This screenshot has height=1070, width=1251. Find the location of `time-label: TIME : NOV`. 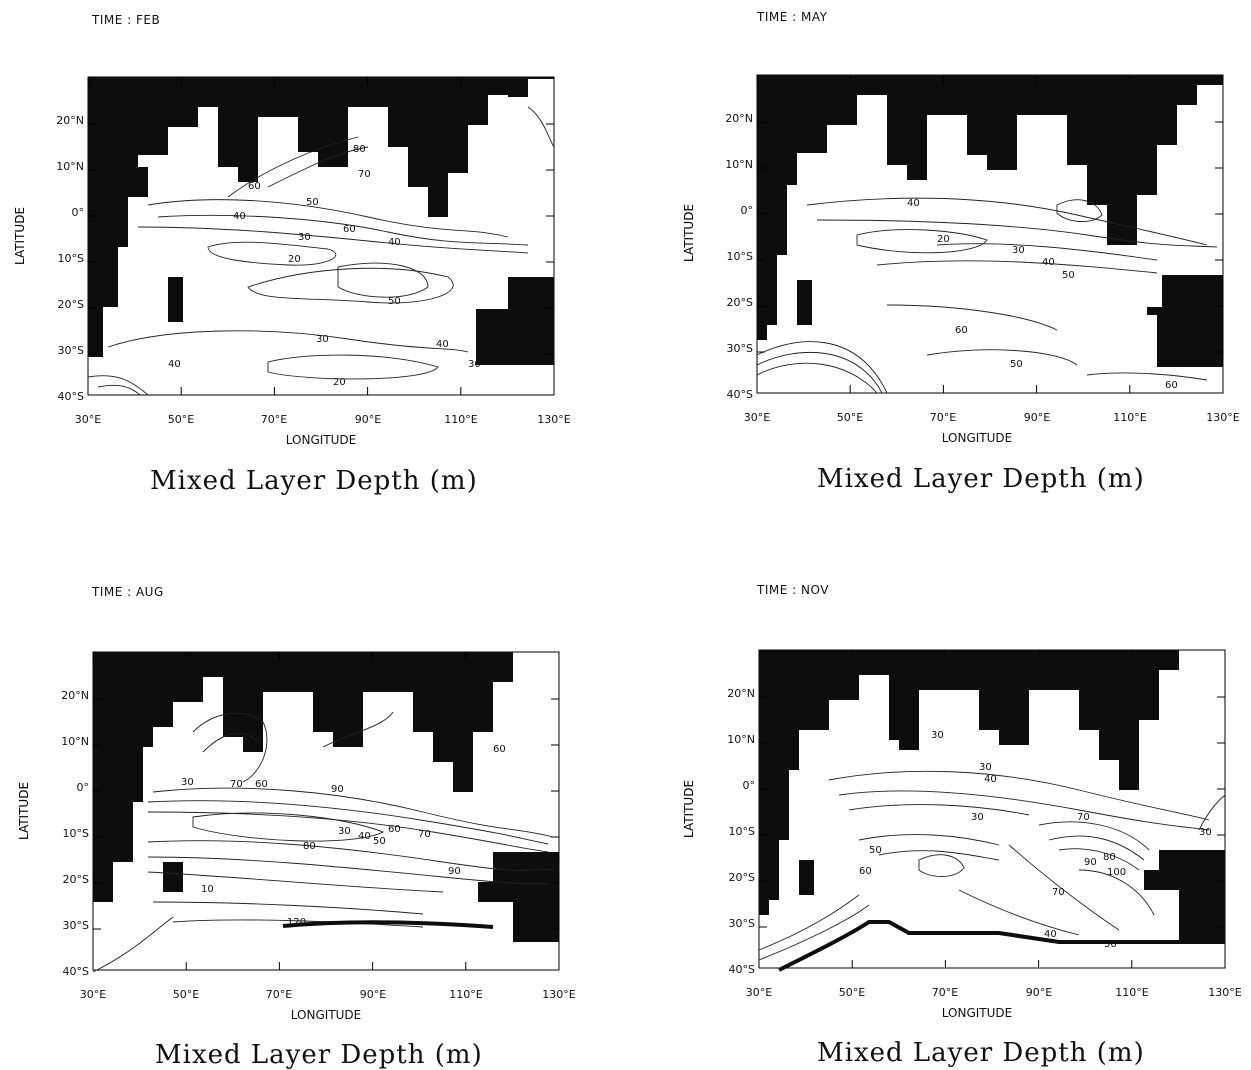

time-label: TIME : NOV is located at coordinates (793, 590).